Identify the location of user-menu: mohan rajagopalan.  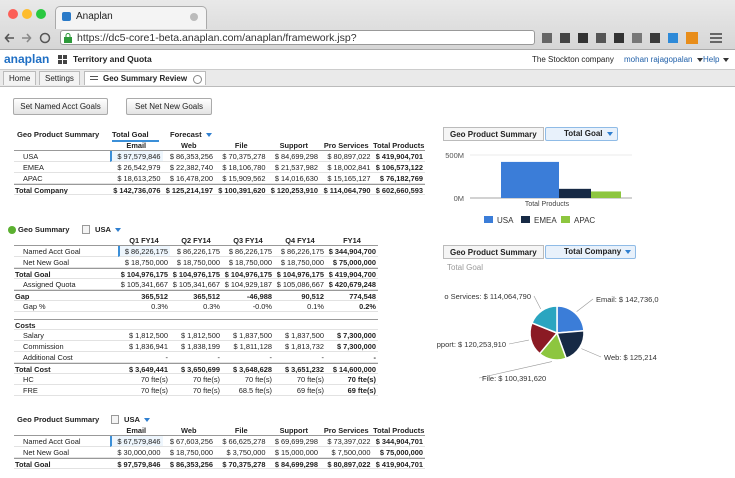
(663, 59).